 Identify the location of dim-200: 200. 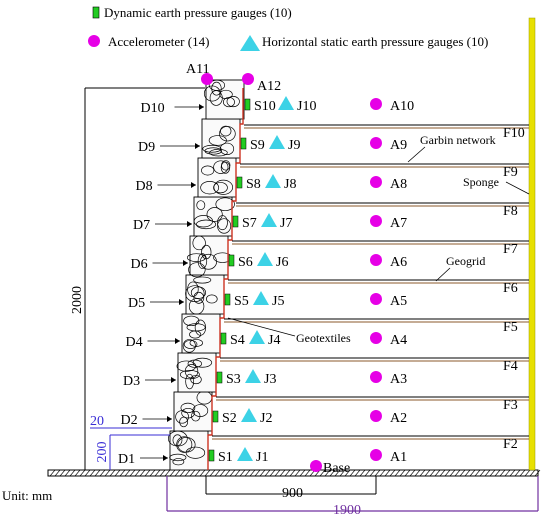
(102, 452).